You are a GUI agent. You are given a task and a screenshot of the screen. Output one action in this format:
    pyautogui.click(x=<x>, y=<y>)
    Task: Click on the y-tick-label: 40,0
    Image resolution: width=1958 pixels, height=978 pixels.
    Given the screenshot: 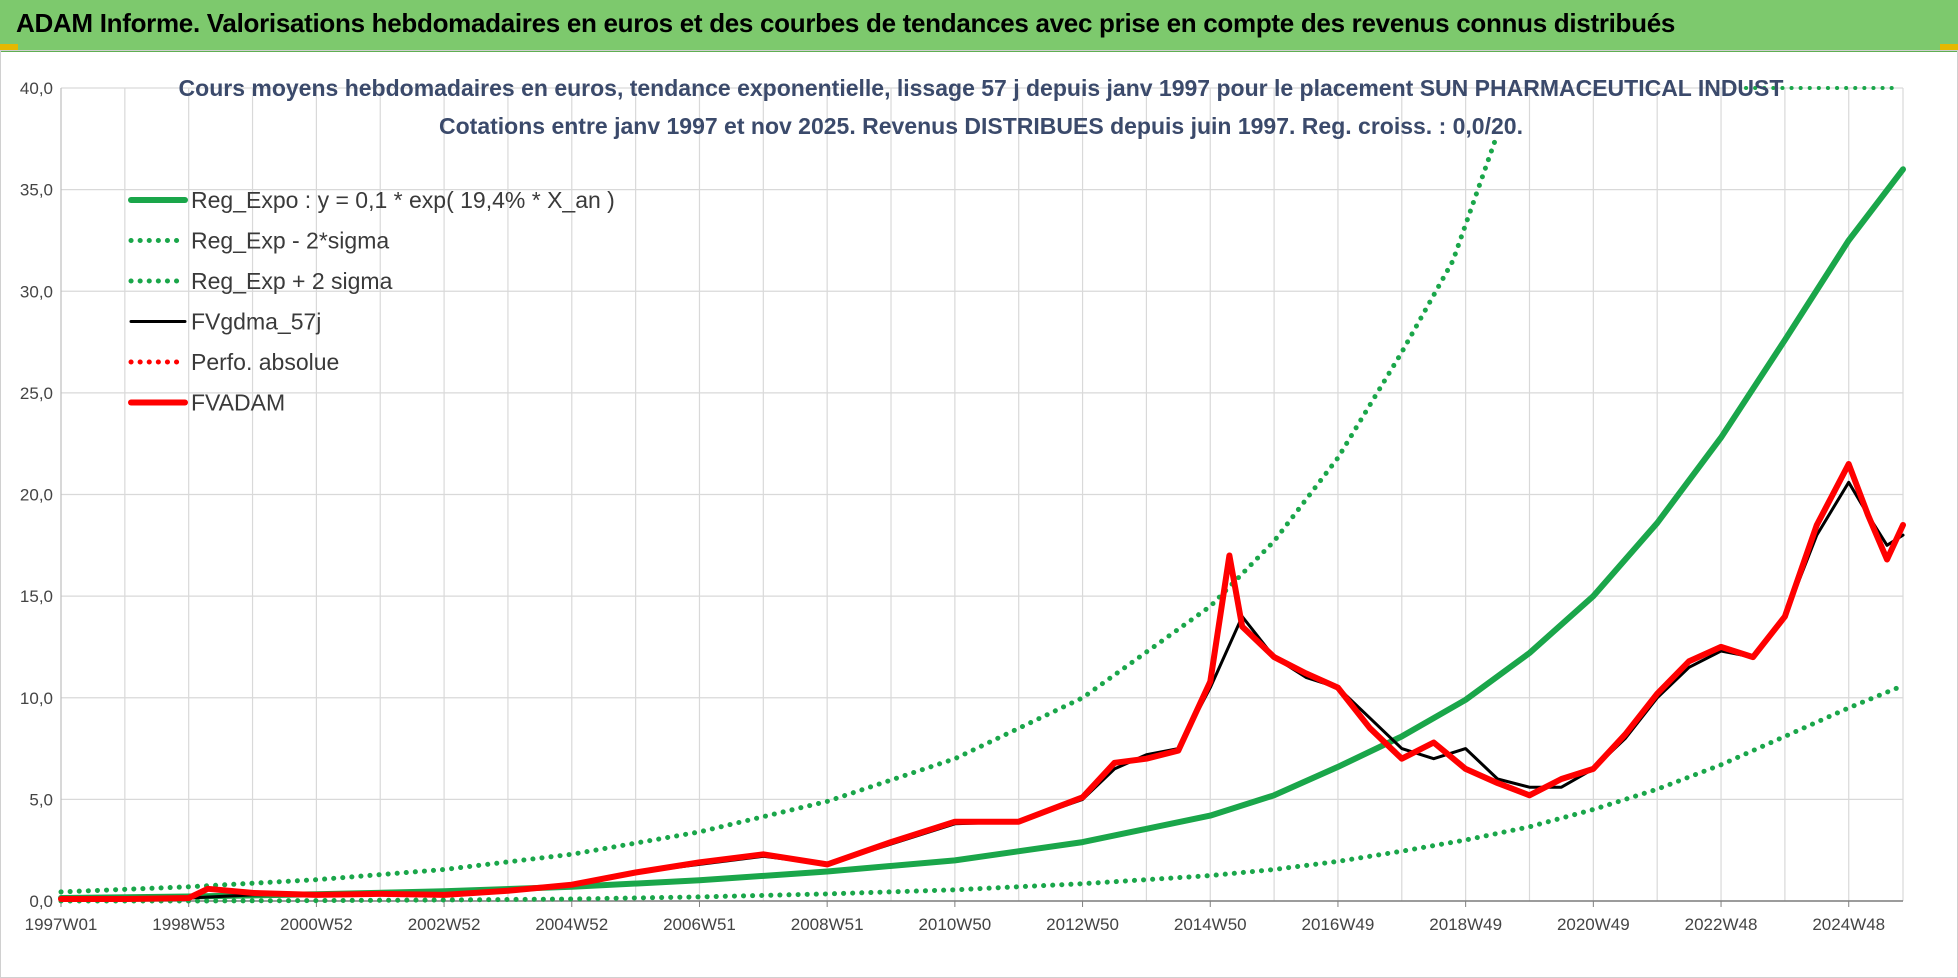 What is the action you would take?
    pyautogui.click(x=36, y=88)
    